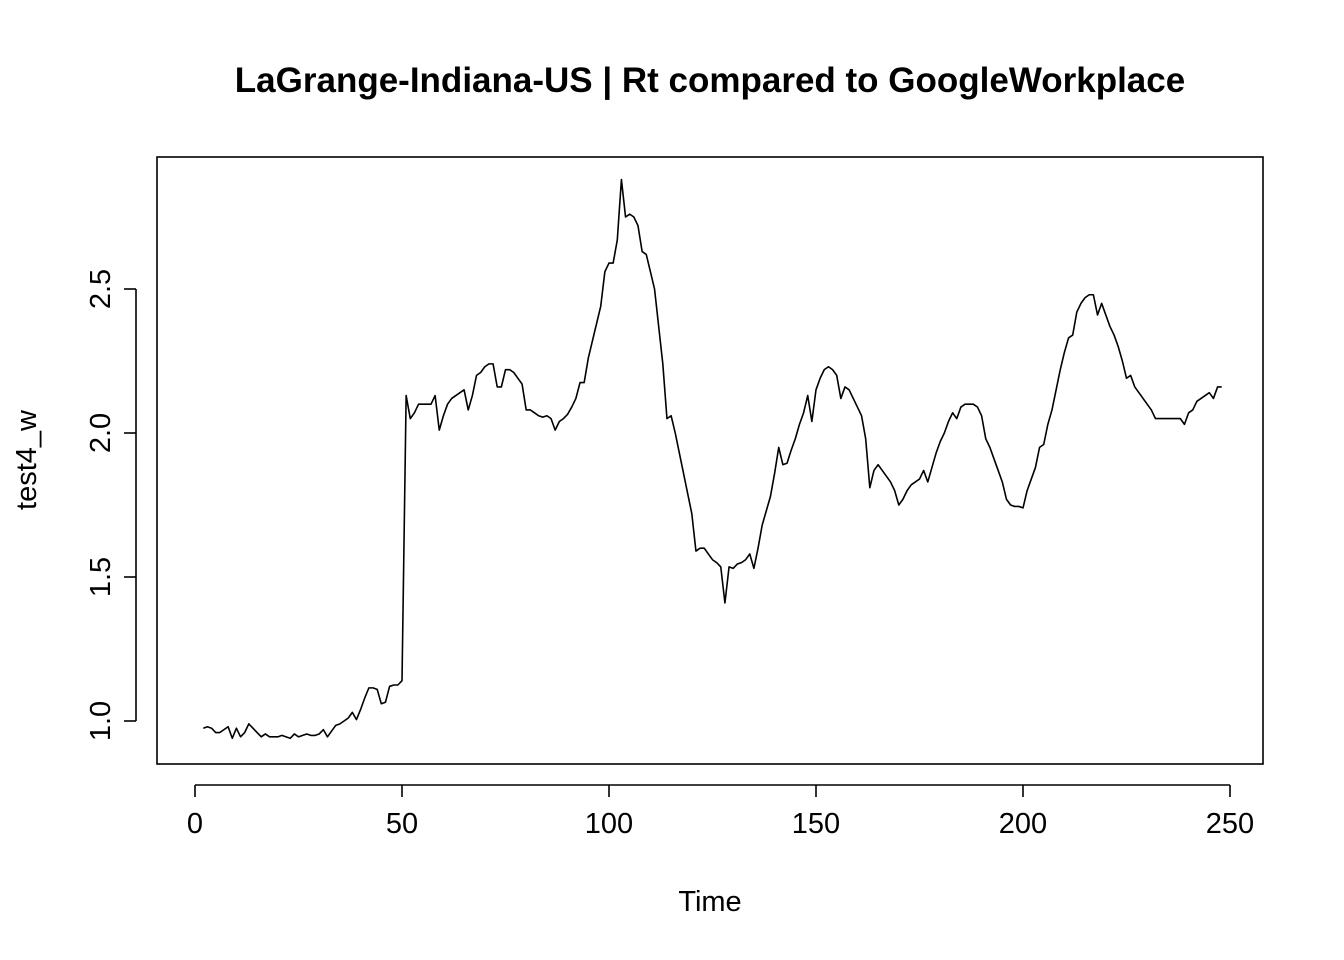 This screenshot has height=960, width=1344. What do you see at coordinates (720, 812) in the screenshot?
I see `x-axis: 0 50 100 150 200 250` at bounding box center [720, 812].